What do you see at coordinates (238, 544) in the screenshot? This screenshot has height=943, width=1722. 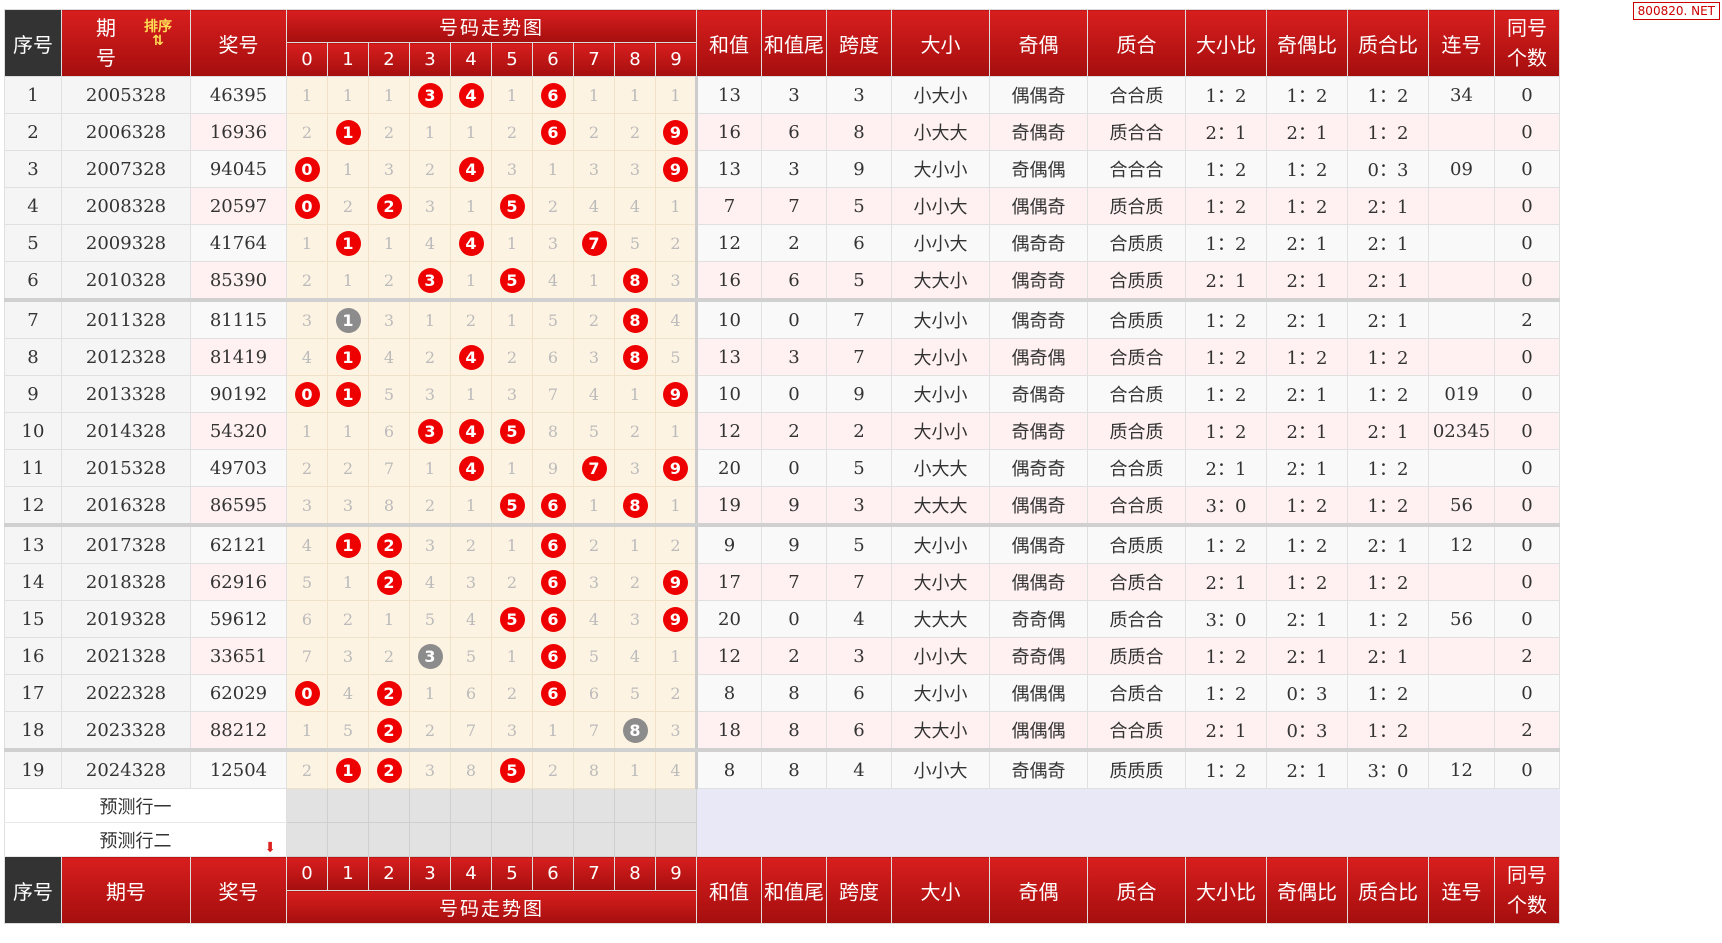 I see `row-prize: 62121` at bounding box center [238, 544].